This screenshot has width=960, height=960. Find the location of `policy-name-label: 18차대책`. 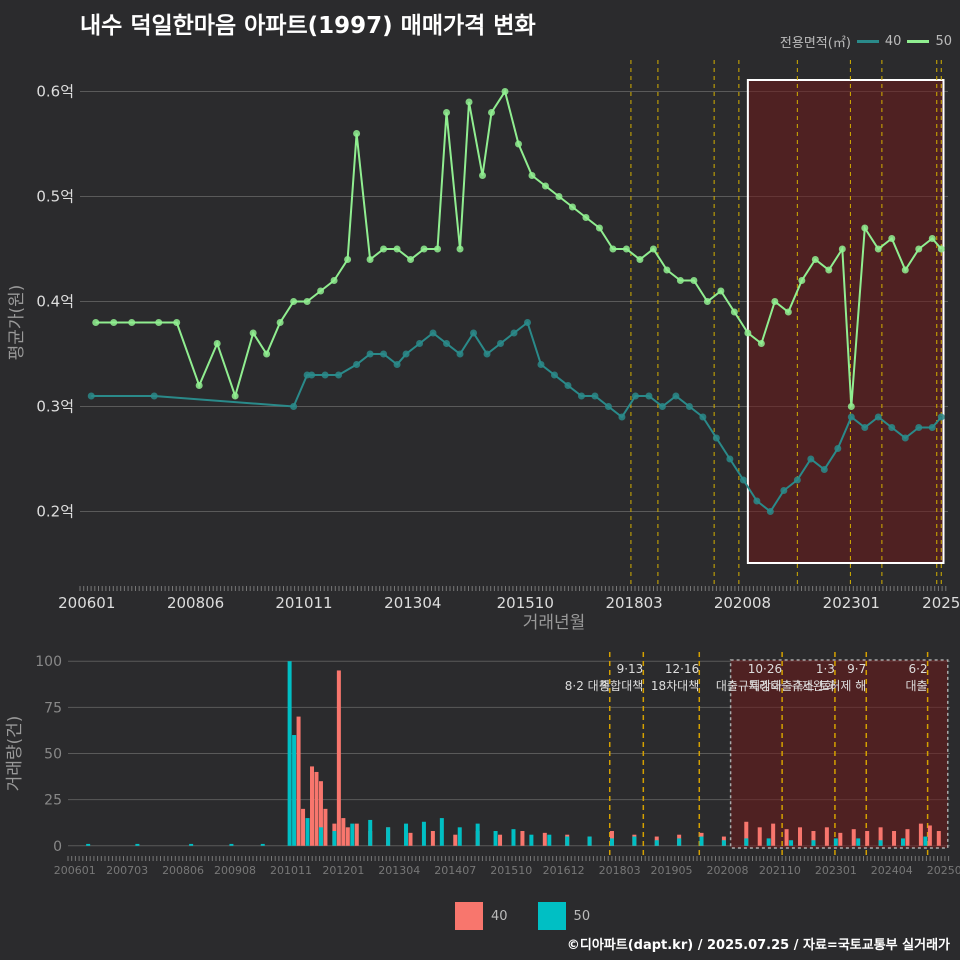

policy-name-label: 18차대책 is located at coordinates (675, 685).